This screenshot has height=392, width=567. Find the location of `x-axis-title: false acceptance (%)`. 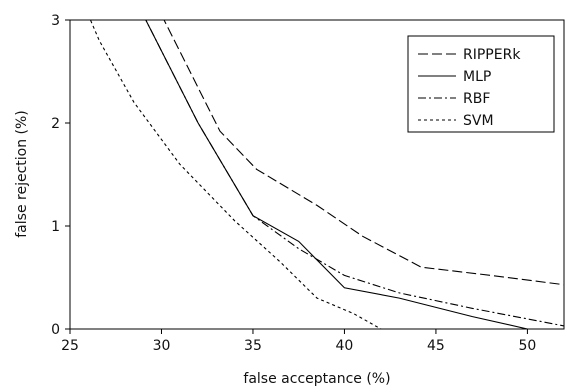

x-axis-title: false acceptance (%) is located at coordinates (316, 379).